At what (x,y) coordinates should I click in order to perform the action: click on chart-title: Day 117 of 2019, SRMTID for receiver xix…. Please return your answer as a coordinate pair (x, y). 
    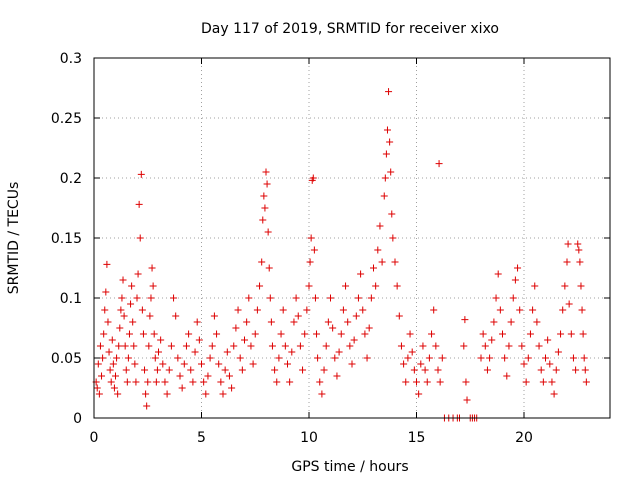
    Looking at the image, I should click on (350, 29).